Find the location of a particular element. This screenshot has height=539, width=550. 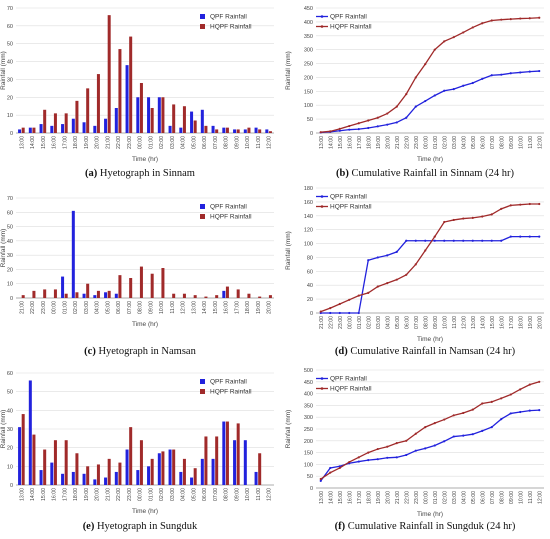

chart-e-ytick-label: 40 is located at coordinates (10, 411).